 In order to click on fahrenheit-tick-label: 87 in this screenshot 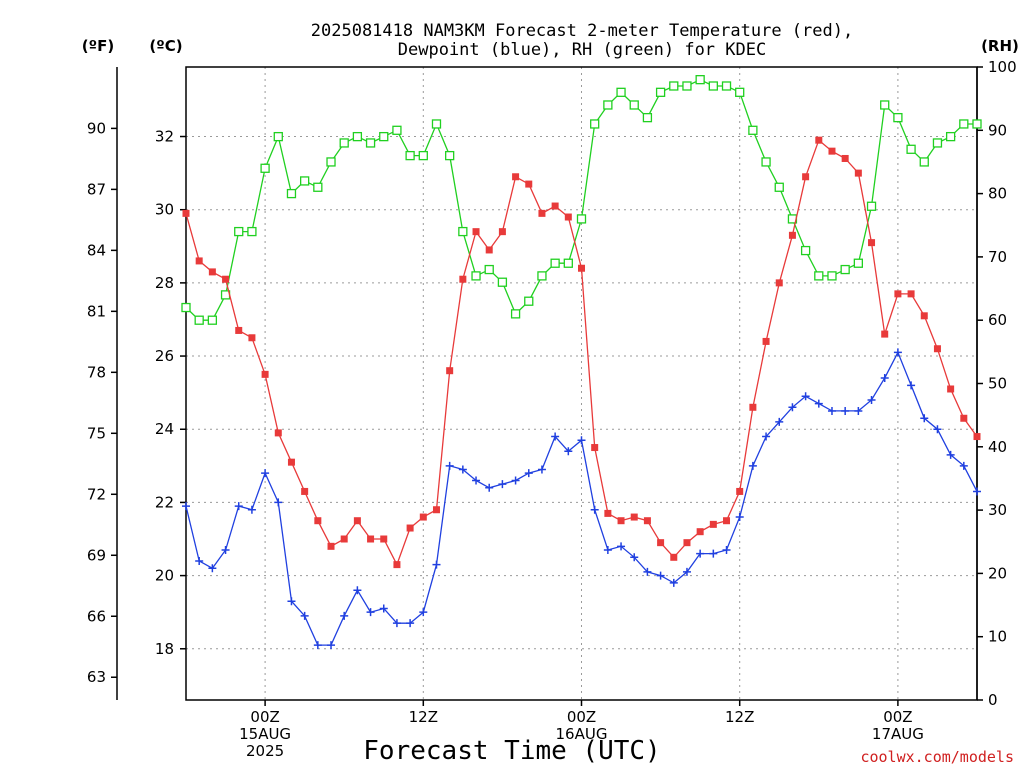, I will do `click(96, 189)`.